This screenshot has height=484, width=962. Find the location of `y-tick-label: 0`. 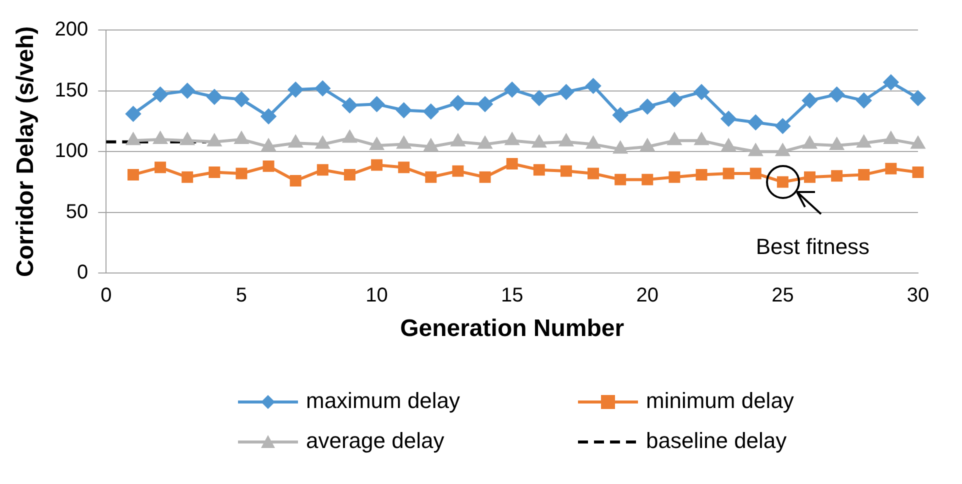

y-tick-label: 0 is located at coordinates (82, 273).